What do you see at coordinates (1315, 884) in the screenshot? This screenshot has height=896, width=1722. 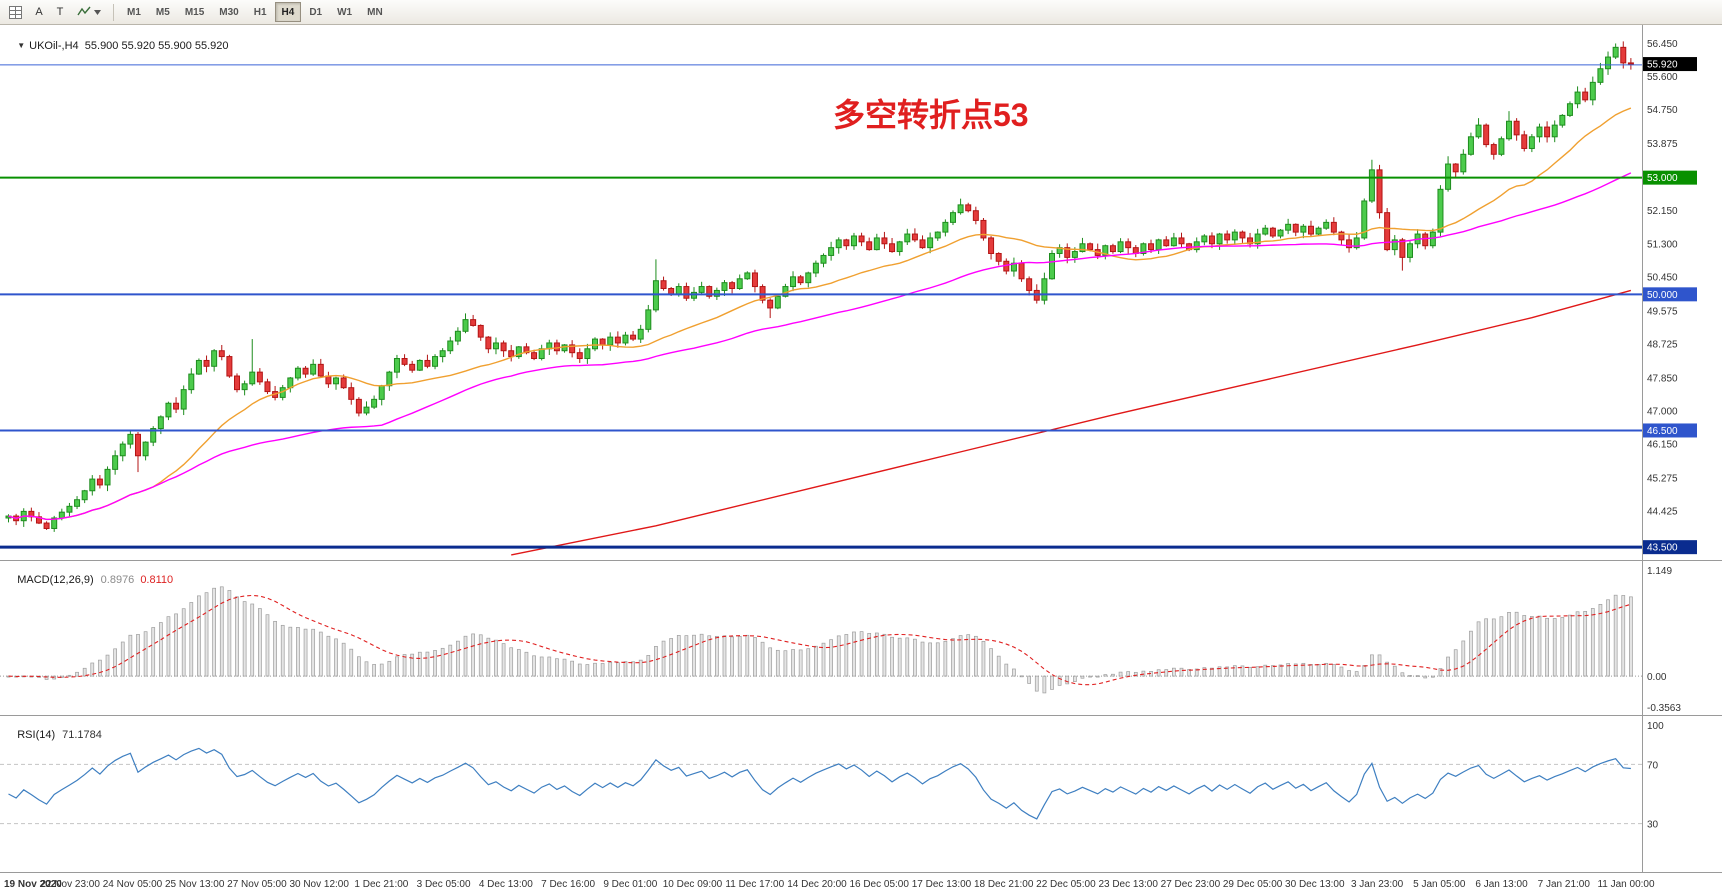 I see `svg-text: 30 Dec 13:00` at bounding box center [1315, 884].